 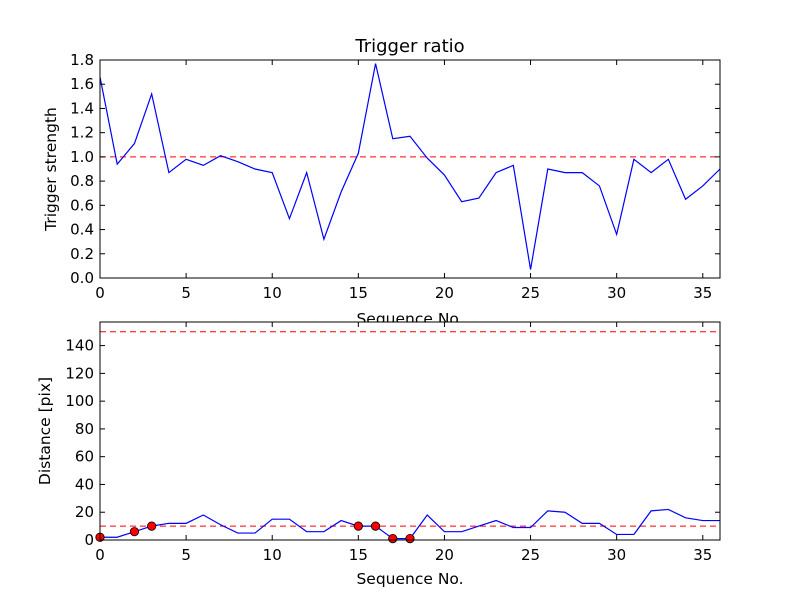 What do you see at coordinates (82, 157) in the screenshot?
I see `y-tick-label: 1.0` at bounding box center [82, 157].